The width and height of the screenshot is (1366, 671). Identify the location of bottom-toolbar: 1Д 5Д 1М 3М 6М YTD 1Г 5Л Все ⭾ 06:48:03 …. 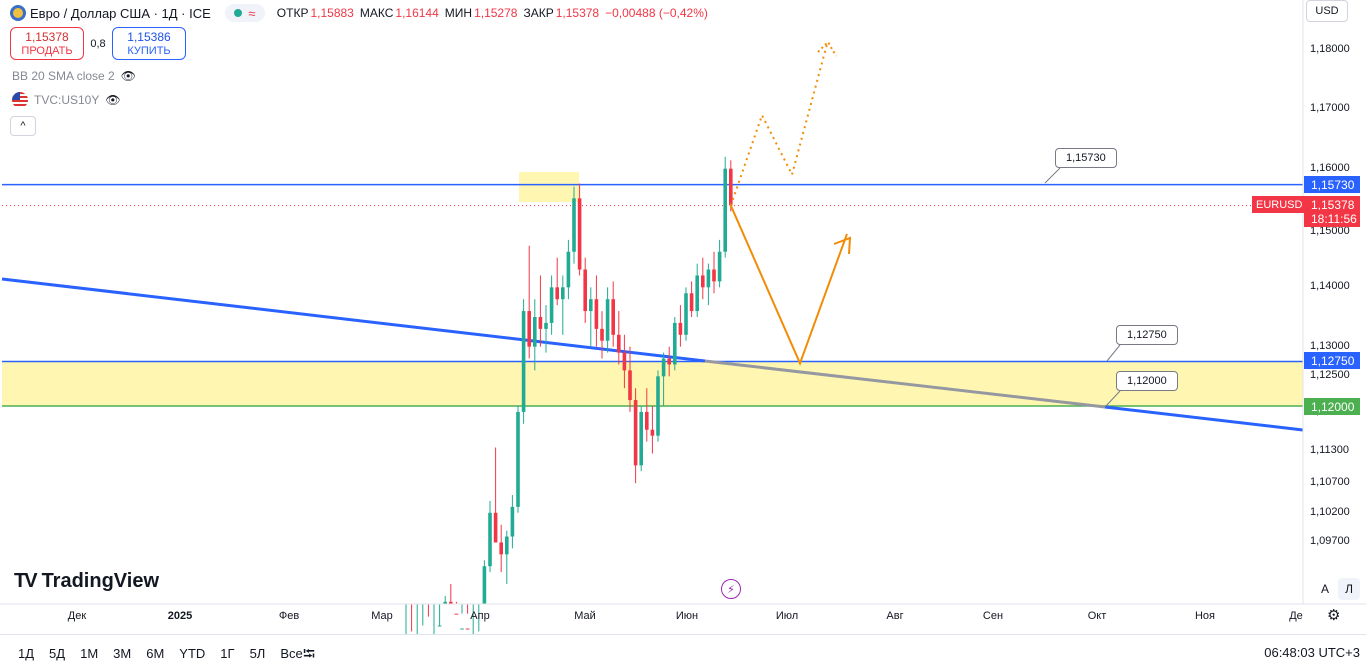
(683, 652).